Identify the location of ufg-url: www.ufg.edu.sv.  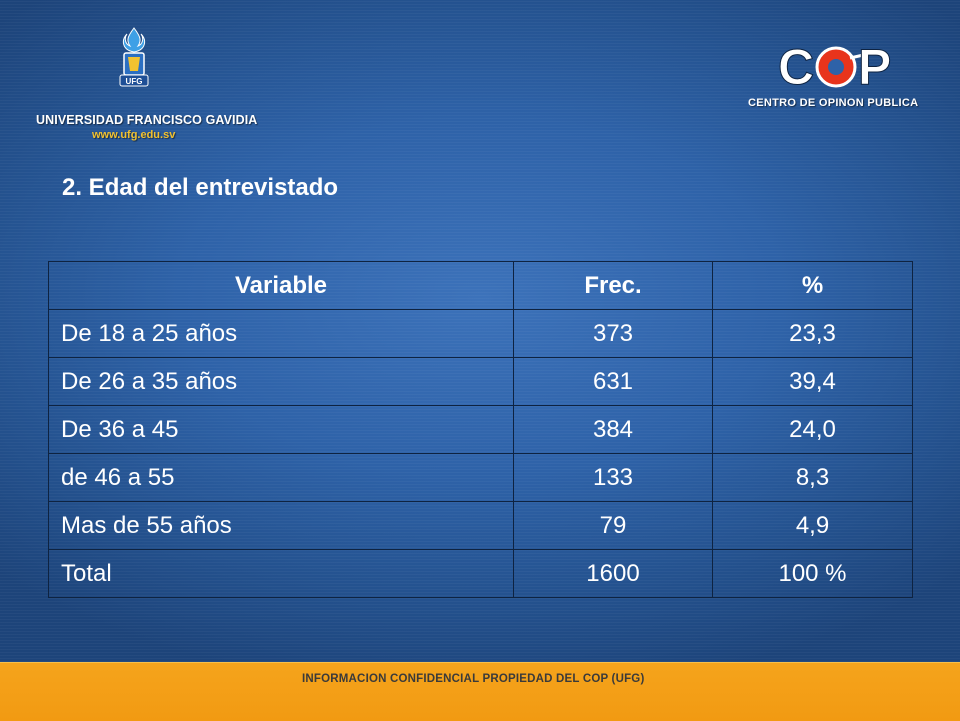
(134, 135).